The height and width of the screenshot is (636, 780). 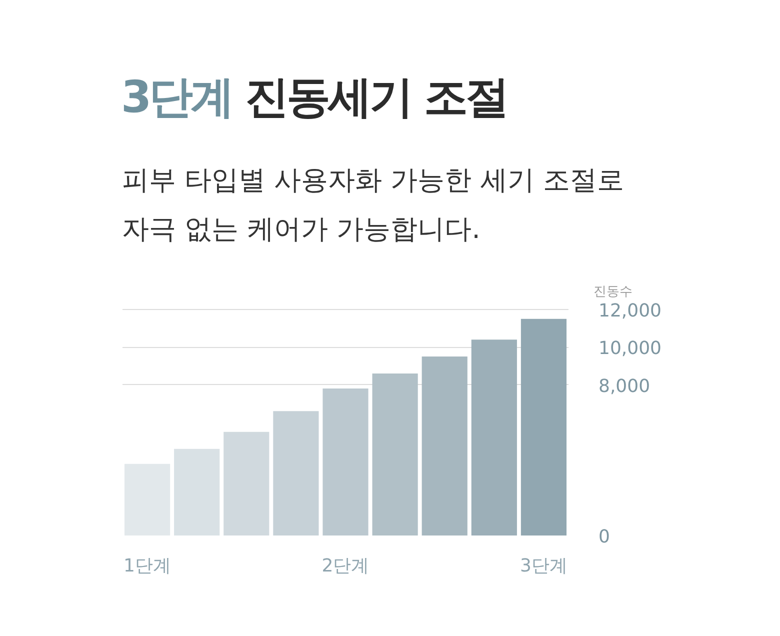 I want to click on y-tick-label: 0, so click(x=604, y=537).